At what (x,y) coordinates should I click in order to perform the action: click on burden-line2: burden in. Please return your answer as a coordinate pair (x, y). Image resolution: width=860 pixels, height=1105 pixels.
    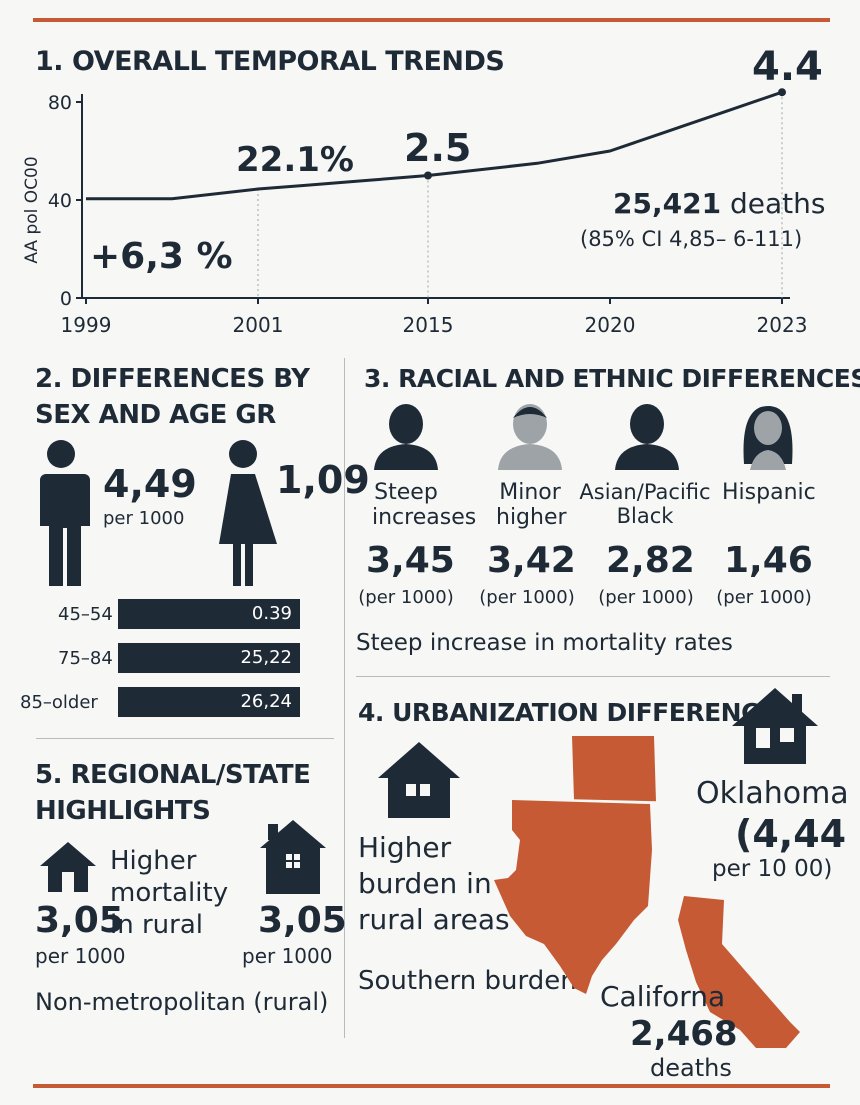
    Looking at the image, I should click on (425, 883).